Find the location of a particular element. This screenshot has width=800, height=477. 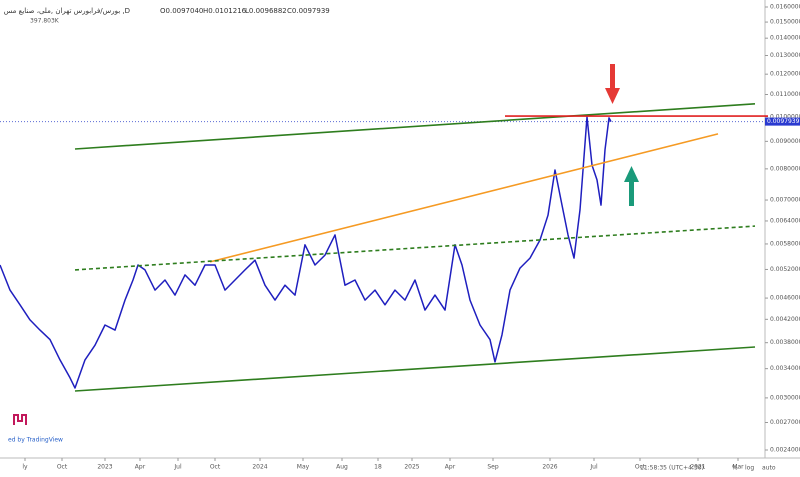

status-percent: % is located at coordinates (735, 468).